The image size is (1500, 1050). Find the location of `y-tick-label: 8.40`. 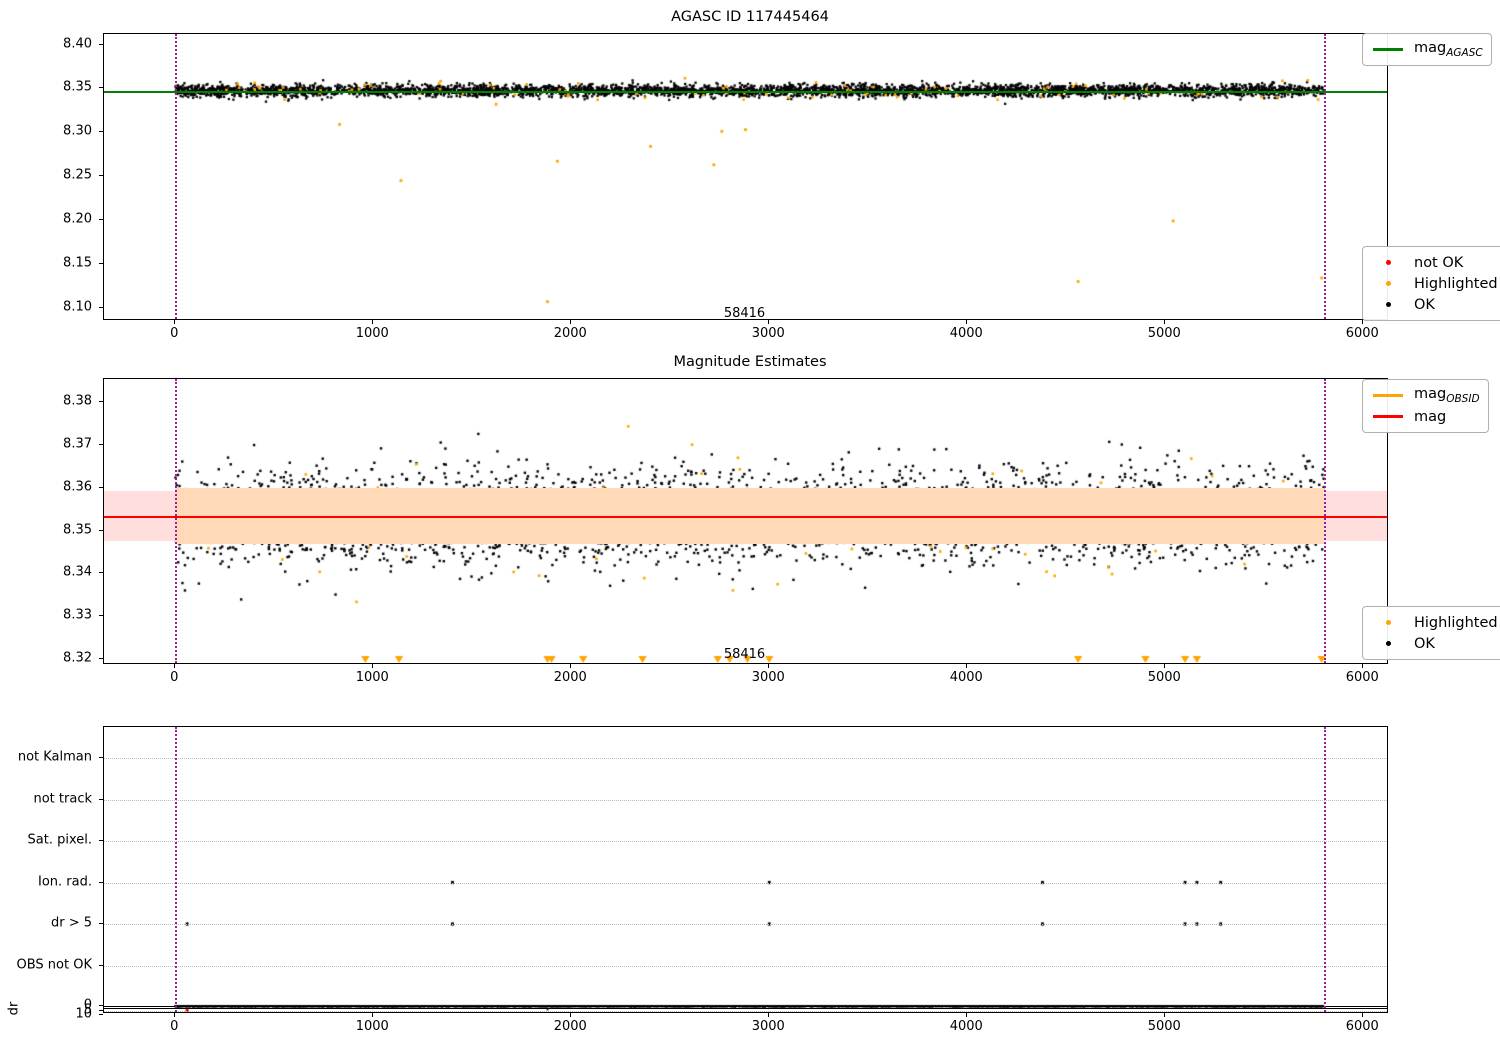

y-tick-label: 8.40 is located at coordinates (77, 44).